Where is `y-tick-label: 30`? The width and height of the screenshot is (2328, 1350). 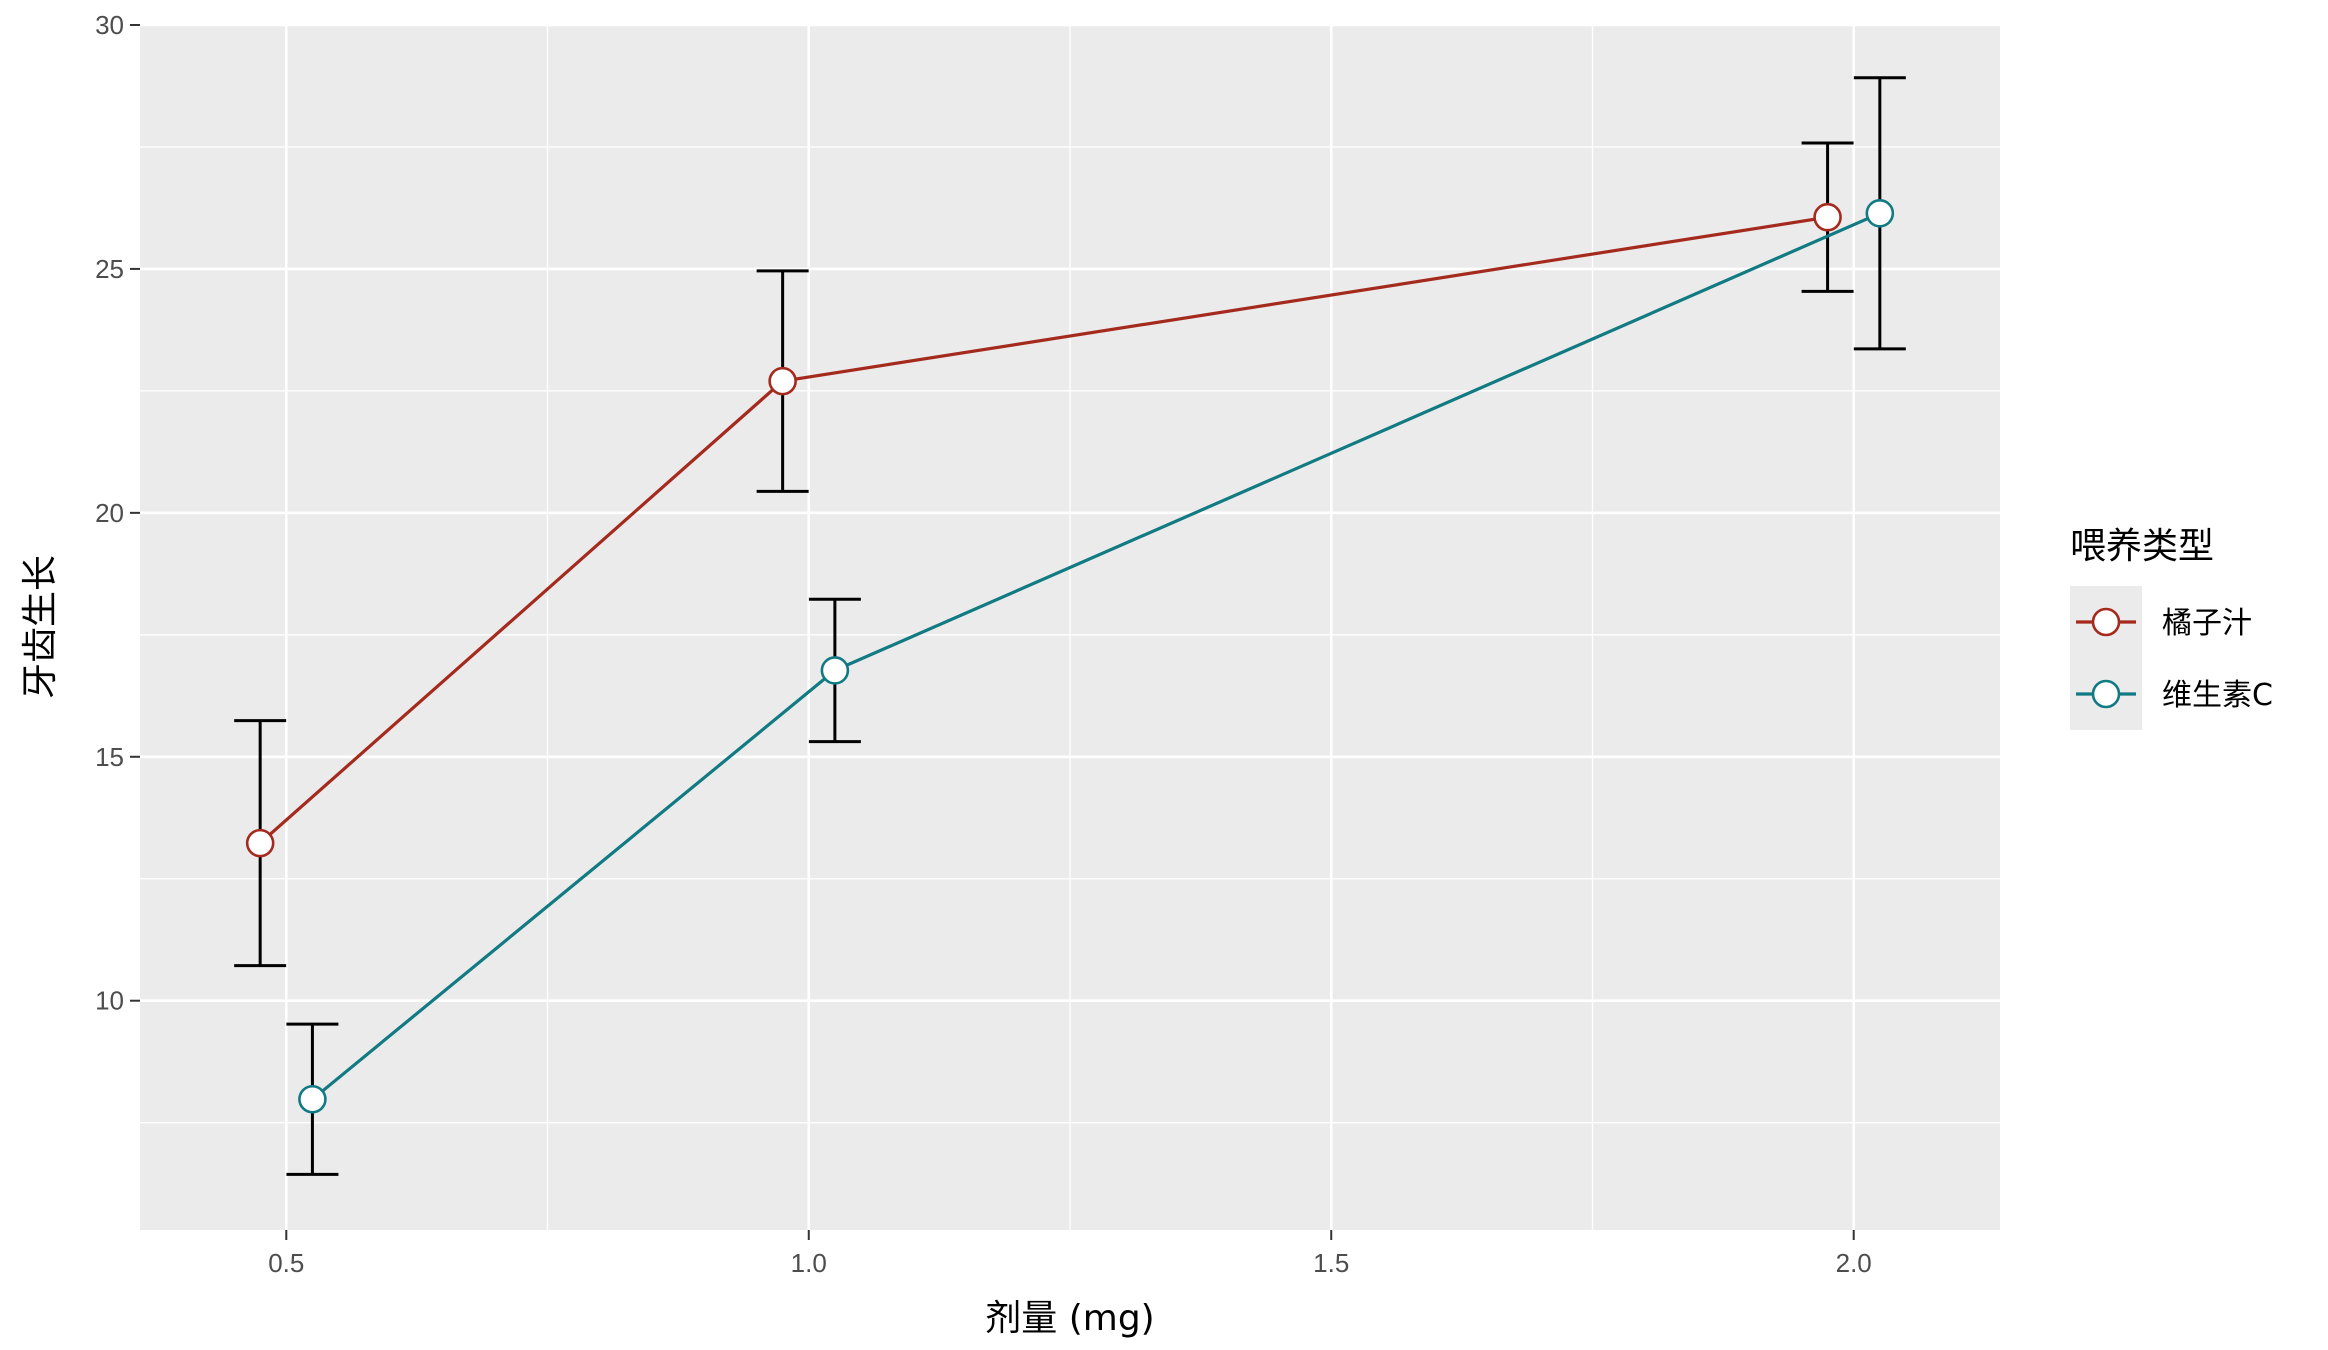
y-tick-label: 30 is located at coordinates (109, 25).